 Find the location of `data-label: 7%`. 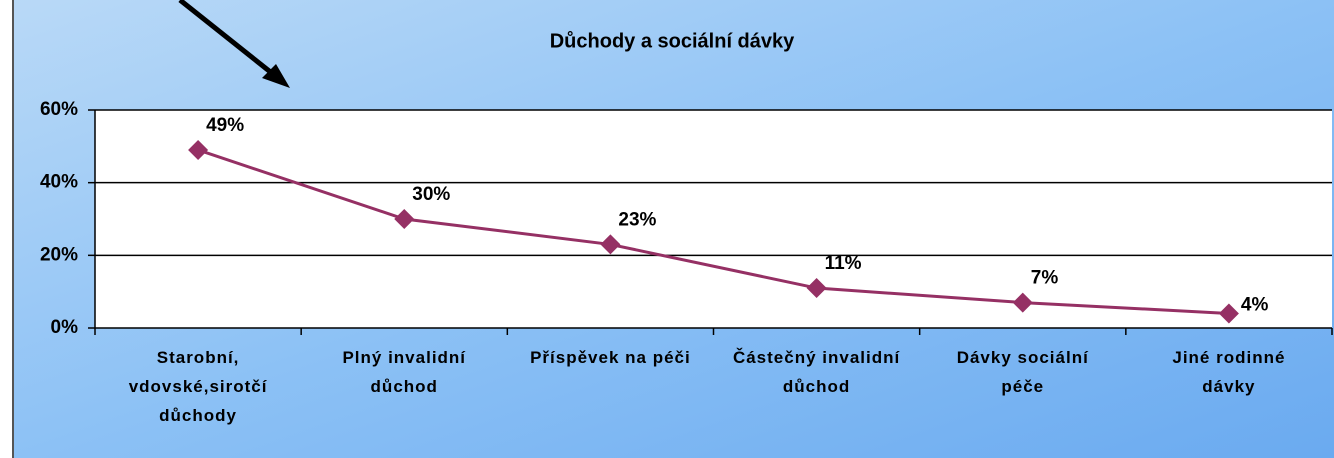

data-label: 7% is located at coordinates (1045, 278).